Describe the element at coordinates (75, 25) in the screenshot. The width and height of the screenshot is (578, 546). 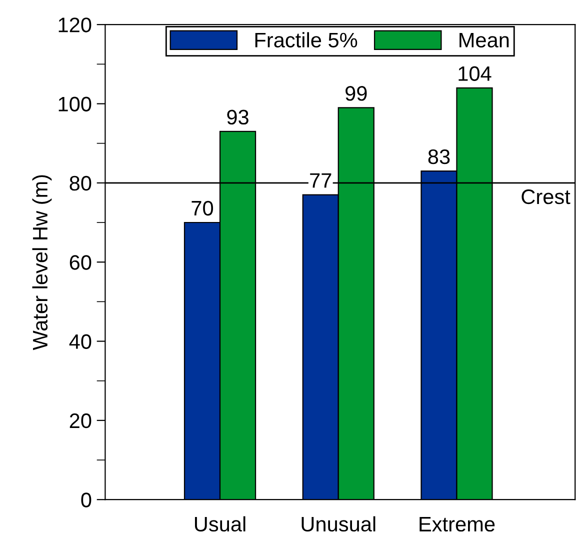
I see `y-tick-label: 120` at that location.